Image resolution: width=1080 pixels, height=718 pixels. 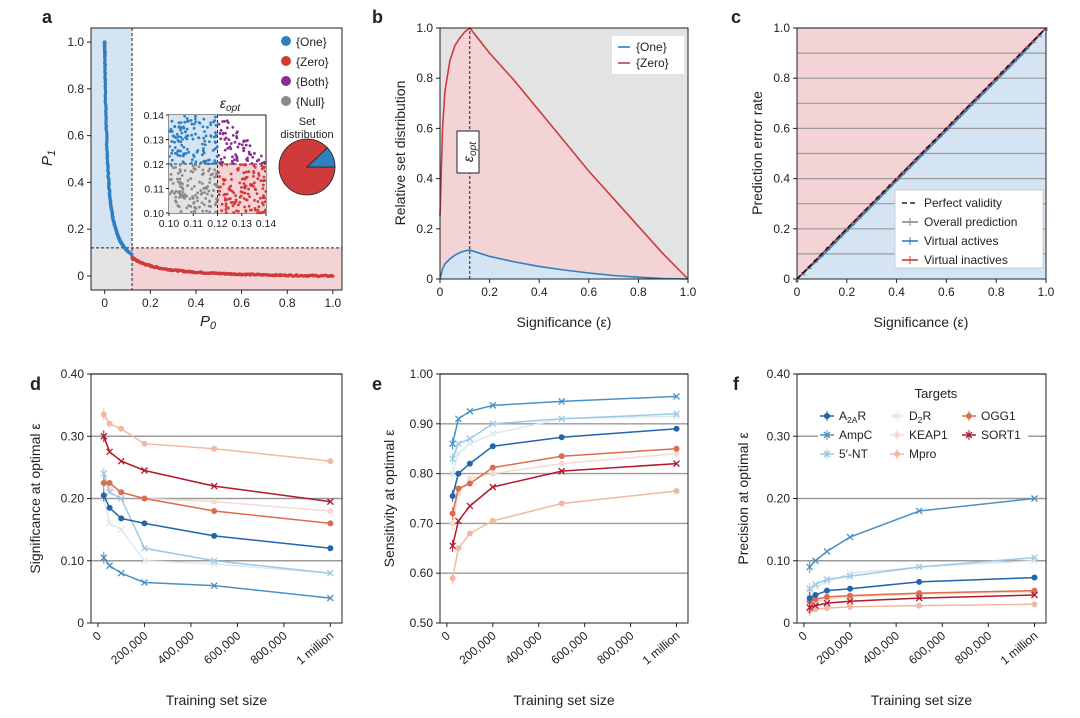 I want to click on y-tick-label: 0.2, so click(x=424, y=229).